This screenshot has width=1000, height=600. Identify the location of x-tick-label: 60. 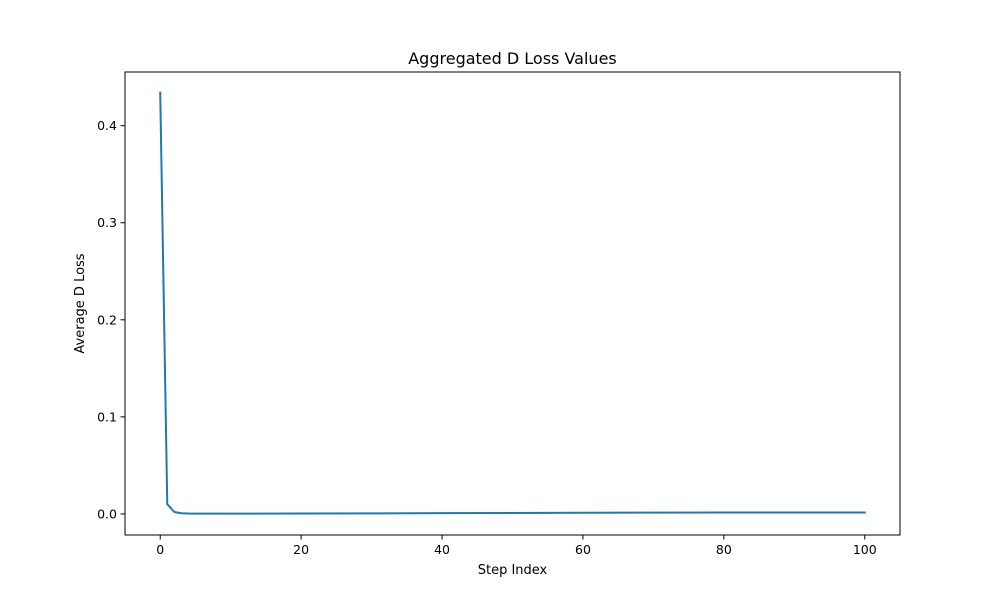
(583, 549).